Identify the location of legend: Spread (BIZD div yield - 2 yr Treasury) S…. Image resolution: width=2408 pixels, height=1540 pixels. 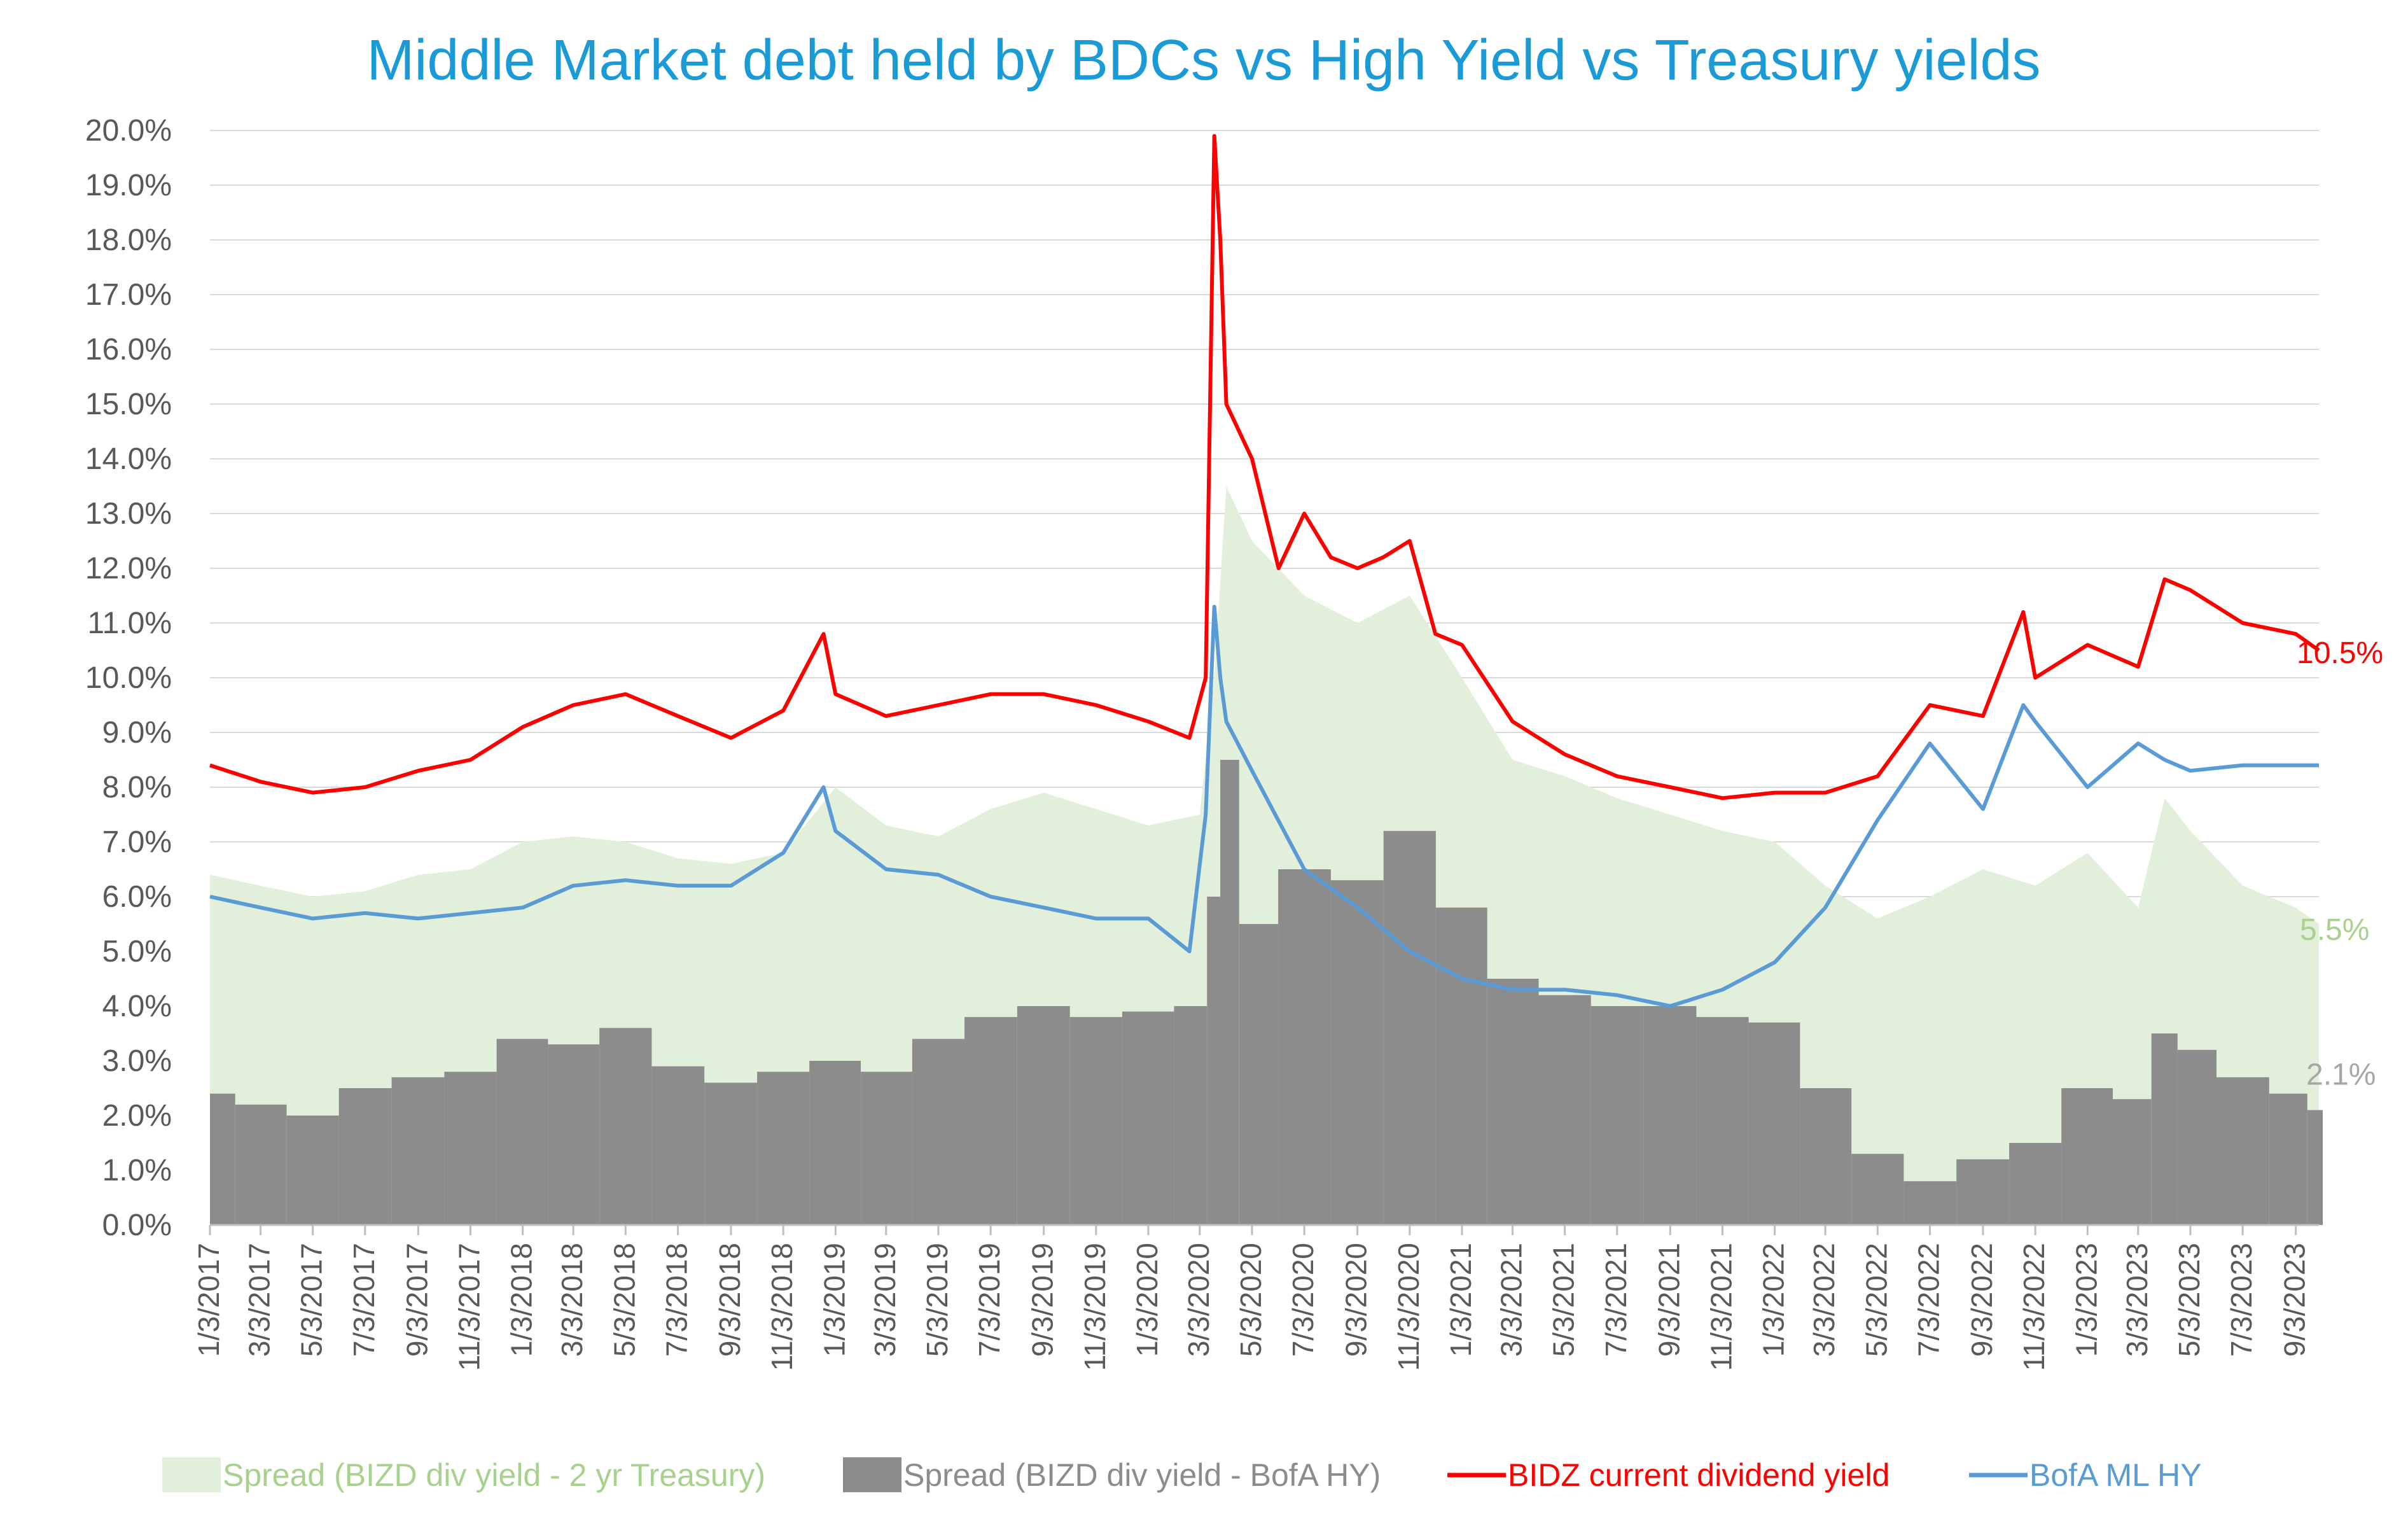
(1181, 1475).